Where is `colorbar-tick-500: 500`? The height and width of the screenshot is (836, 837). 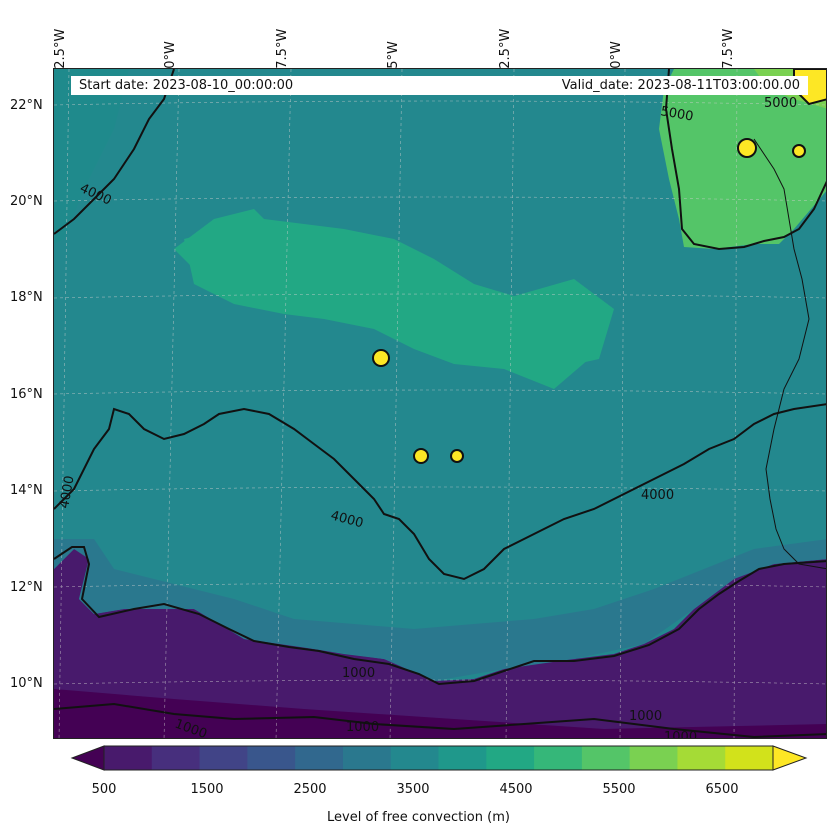 colorbar-tick-500: 500 is located at coordinates (104, 789).